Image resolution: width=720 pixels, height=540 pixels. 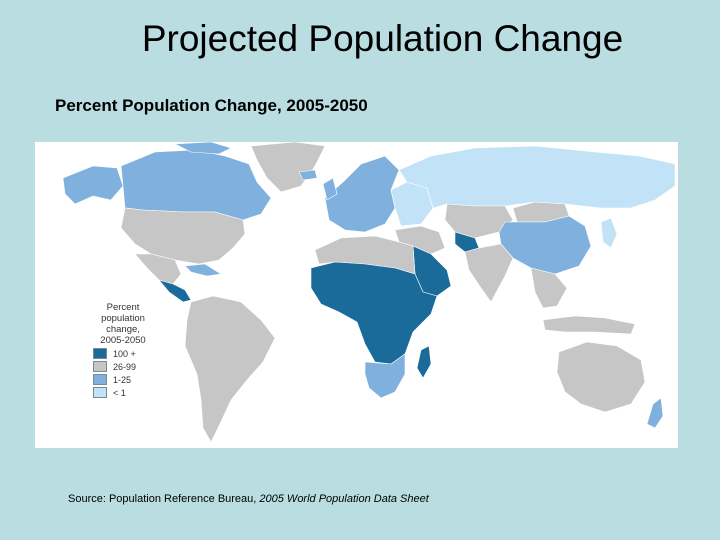 I want to click on slide-title: Projected Population Change, so click(x=382, y=38).